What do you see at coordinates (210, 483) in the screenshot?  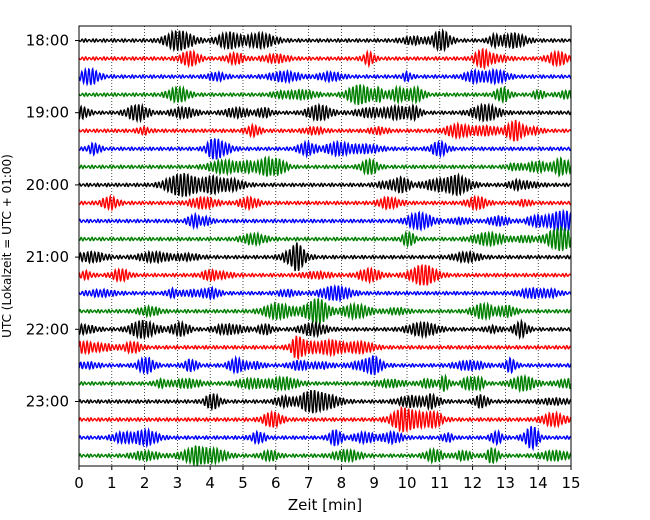 I see `x-tick-label: 4` at bounding box center [210, 483].